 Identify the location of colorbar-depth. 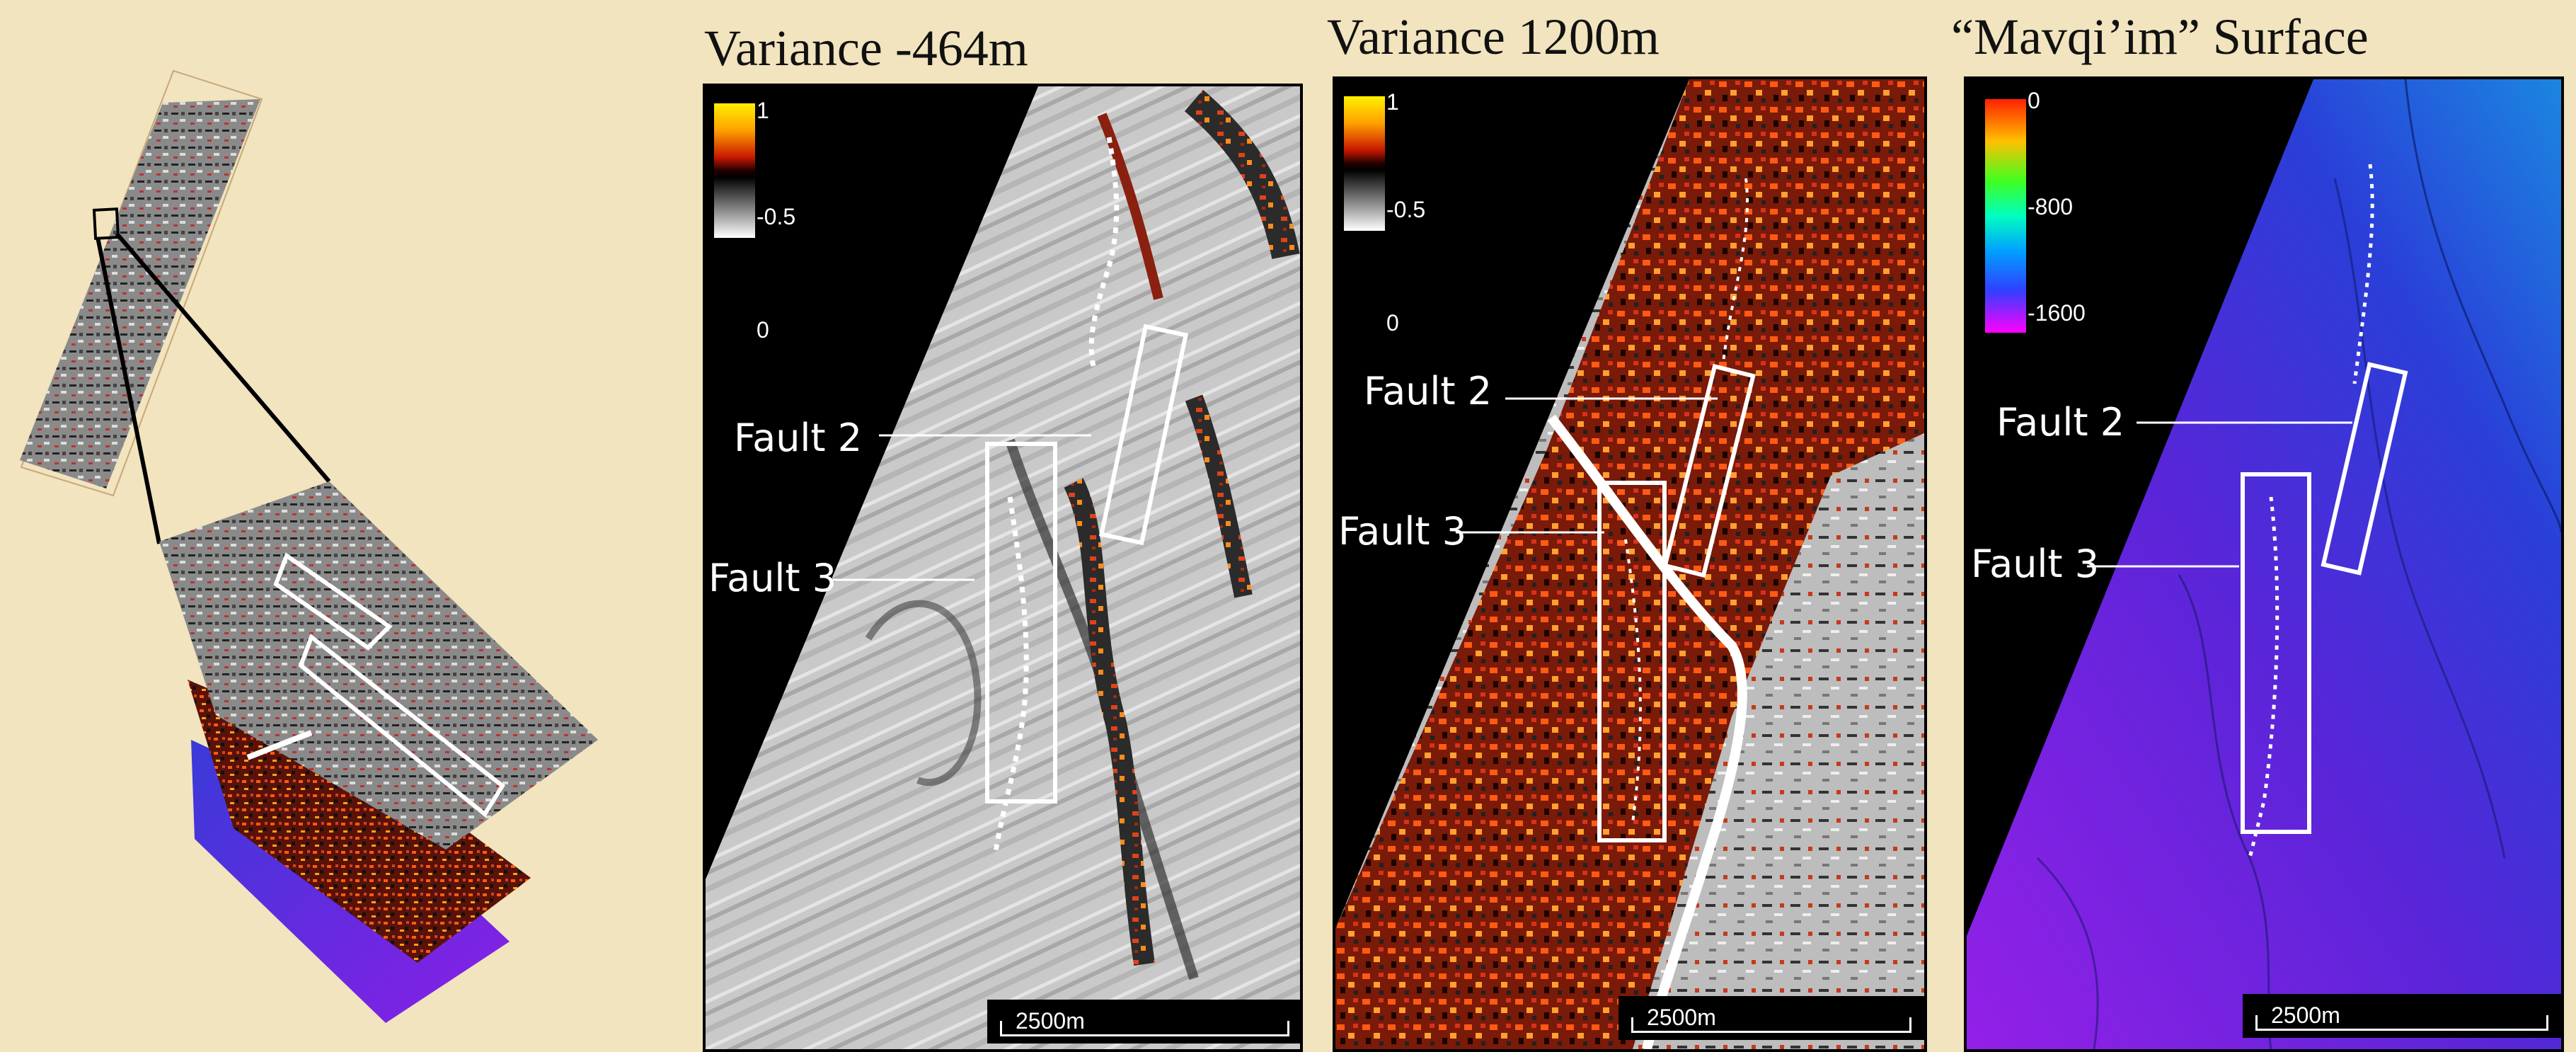
(2006, 216).